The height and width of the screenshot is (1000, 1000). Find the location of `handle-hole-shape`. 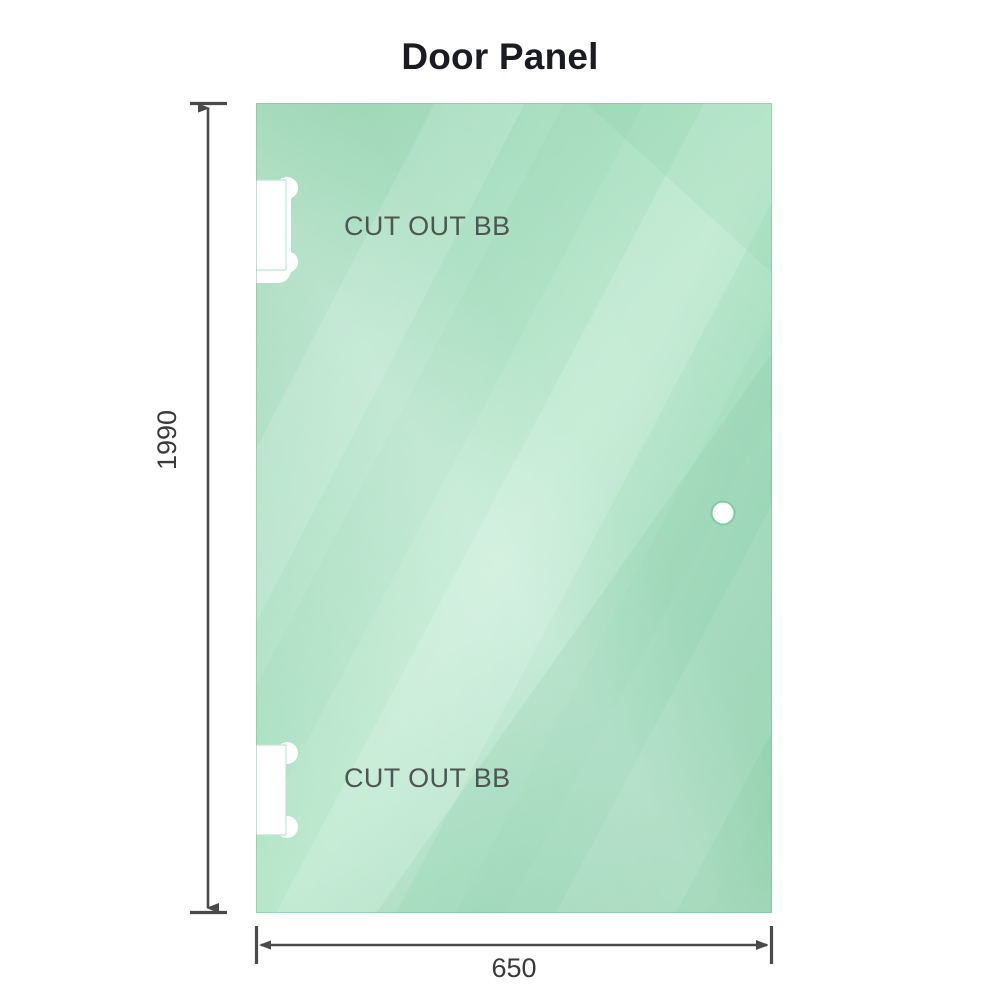

handle-hole-shape is located at coordinates (723, 513).